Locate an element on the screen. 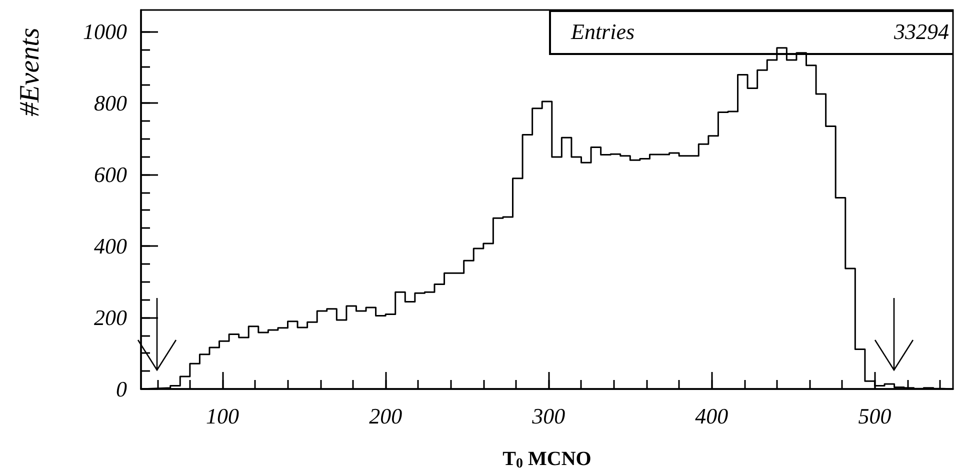  y-tick-label: 600 is located at coordinates (110, 174).